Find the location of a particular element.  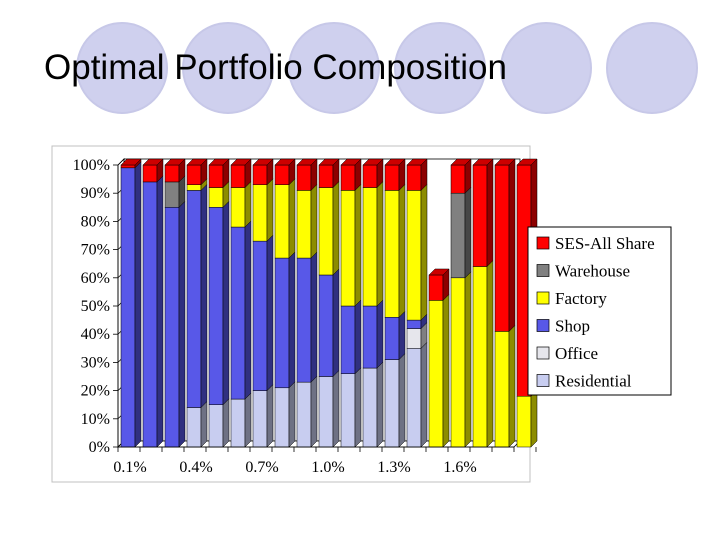

x-tick-label: 1.6% is located at coordinates (459, 467).